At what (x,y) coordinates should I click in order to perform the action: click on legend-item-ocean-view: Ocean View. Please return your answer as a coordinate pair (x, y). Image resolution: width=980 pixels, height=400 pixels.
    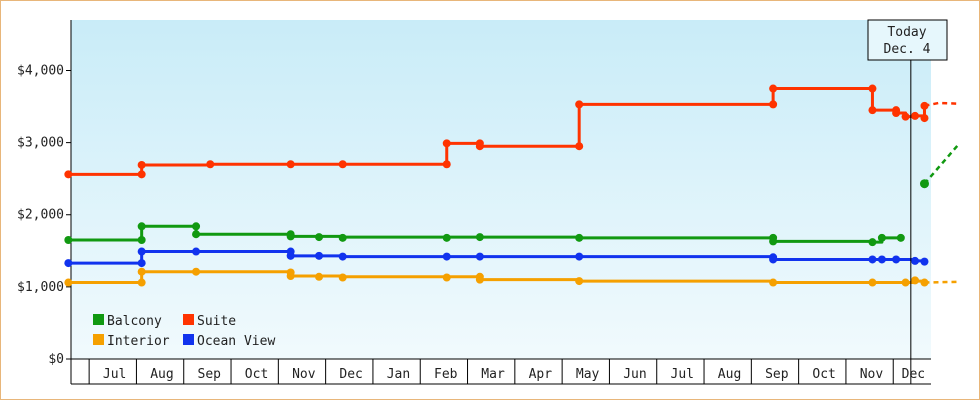
    Looking at the image, I should click on (229, 341).